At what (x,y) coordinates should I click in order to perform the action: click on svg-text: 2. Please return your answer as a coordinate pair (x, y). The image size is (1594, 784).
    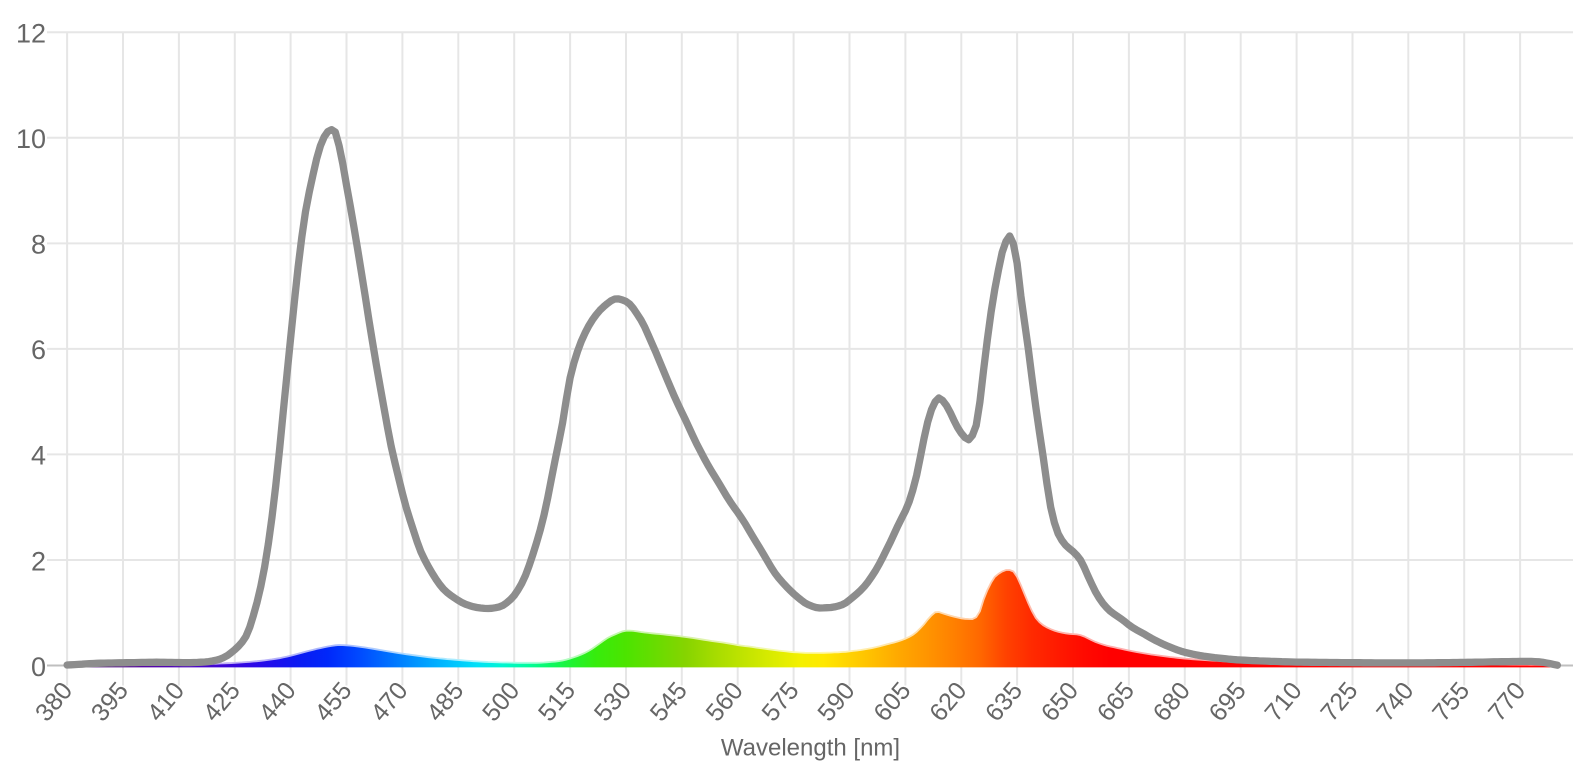
    Looking at the image, I should click on (38, 561).